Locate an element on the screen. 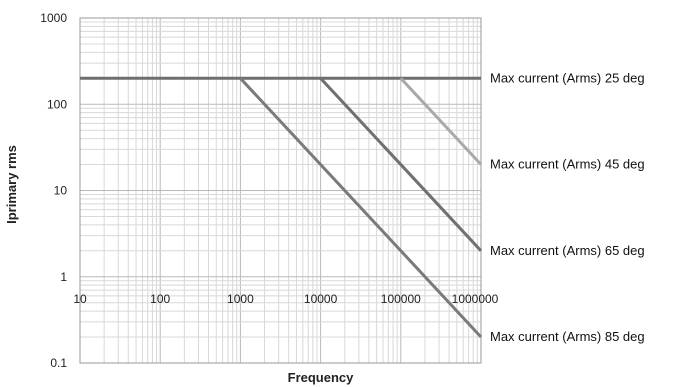  series-label: Max current (Arms) 85 deg is located at coordinates (567, 336).